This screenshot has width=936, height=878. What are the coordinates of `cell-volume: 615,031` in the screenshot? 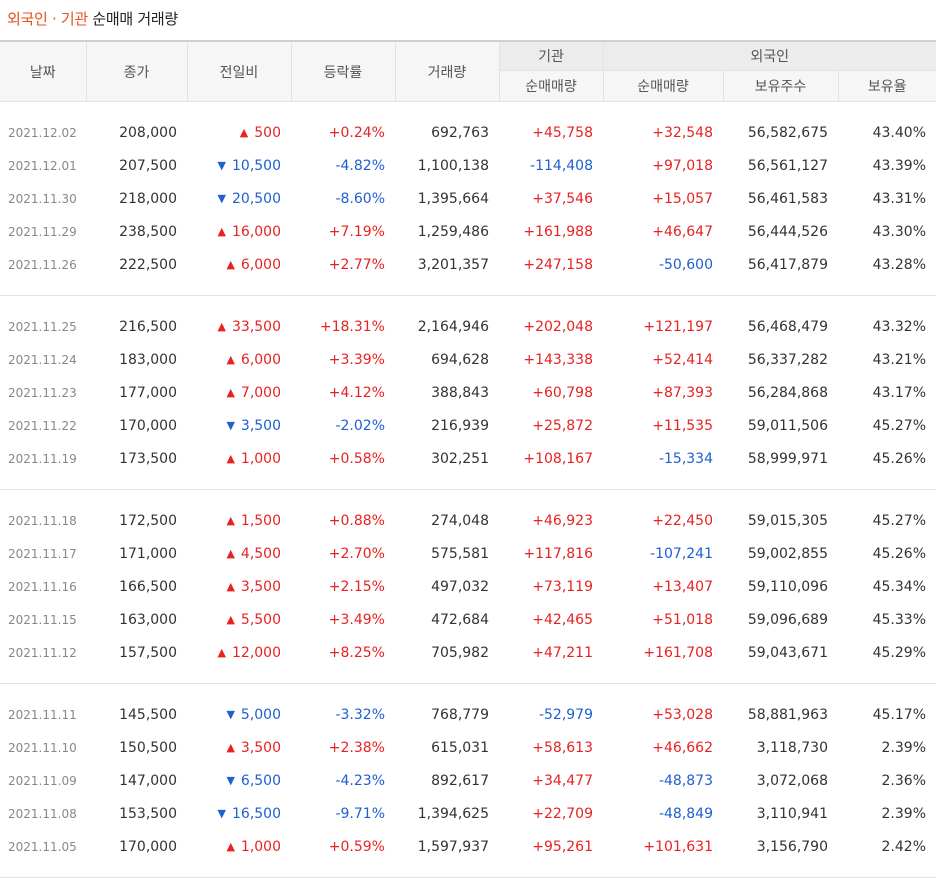 It's located at (447, 747).